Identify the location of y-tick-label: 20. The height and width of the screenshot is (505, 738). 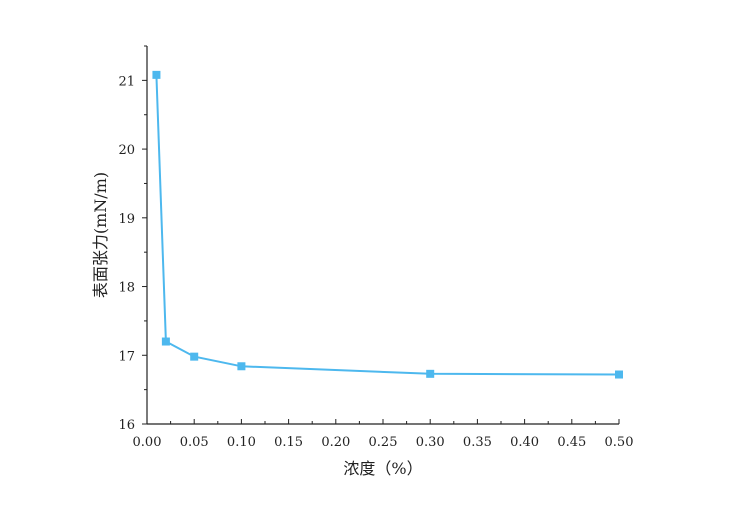
(126, 150).